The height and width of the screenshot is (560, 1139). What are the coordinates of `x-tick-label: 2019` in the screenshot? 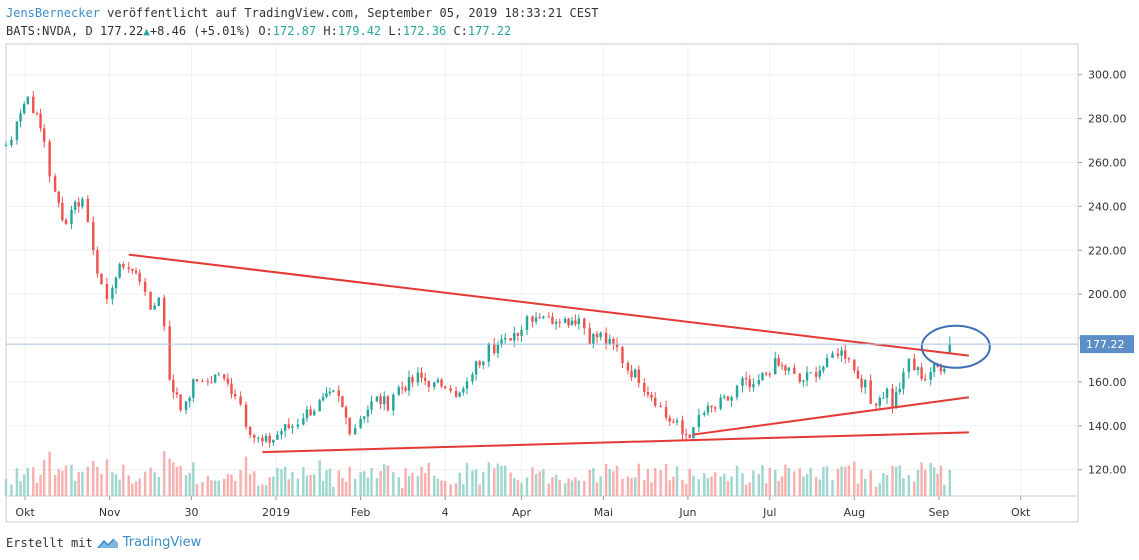 It's located at (276, 512).